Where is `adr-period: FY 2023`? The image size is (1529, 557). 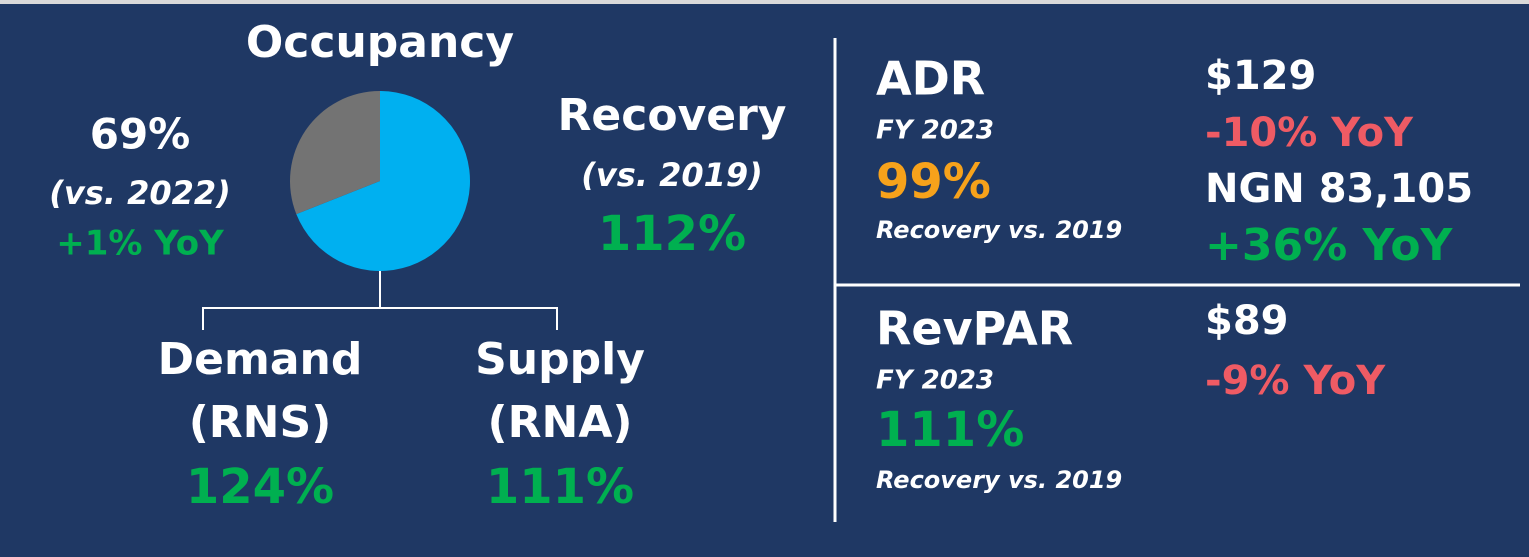 adr-period: FY 2023 is located at coordinates (935, 131).